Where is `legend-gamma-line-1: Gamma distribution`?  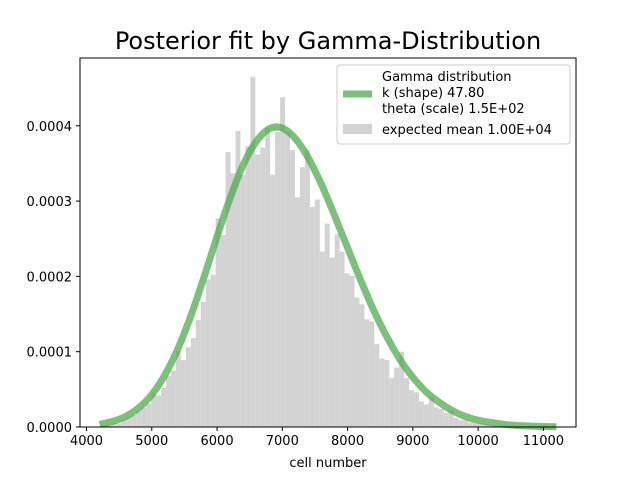 legend-gamma-line-1: Gamma distribution is located at coordinates (447, 77).